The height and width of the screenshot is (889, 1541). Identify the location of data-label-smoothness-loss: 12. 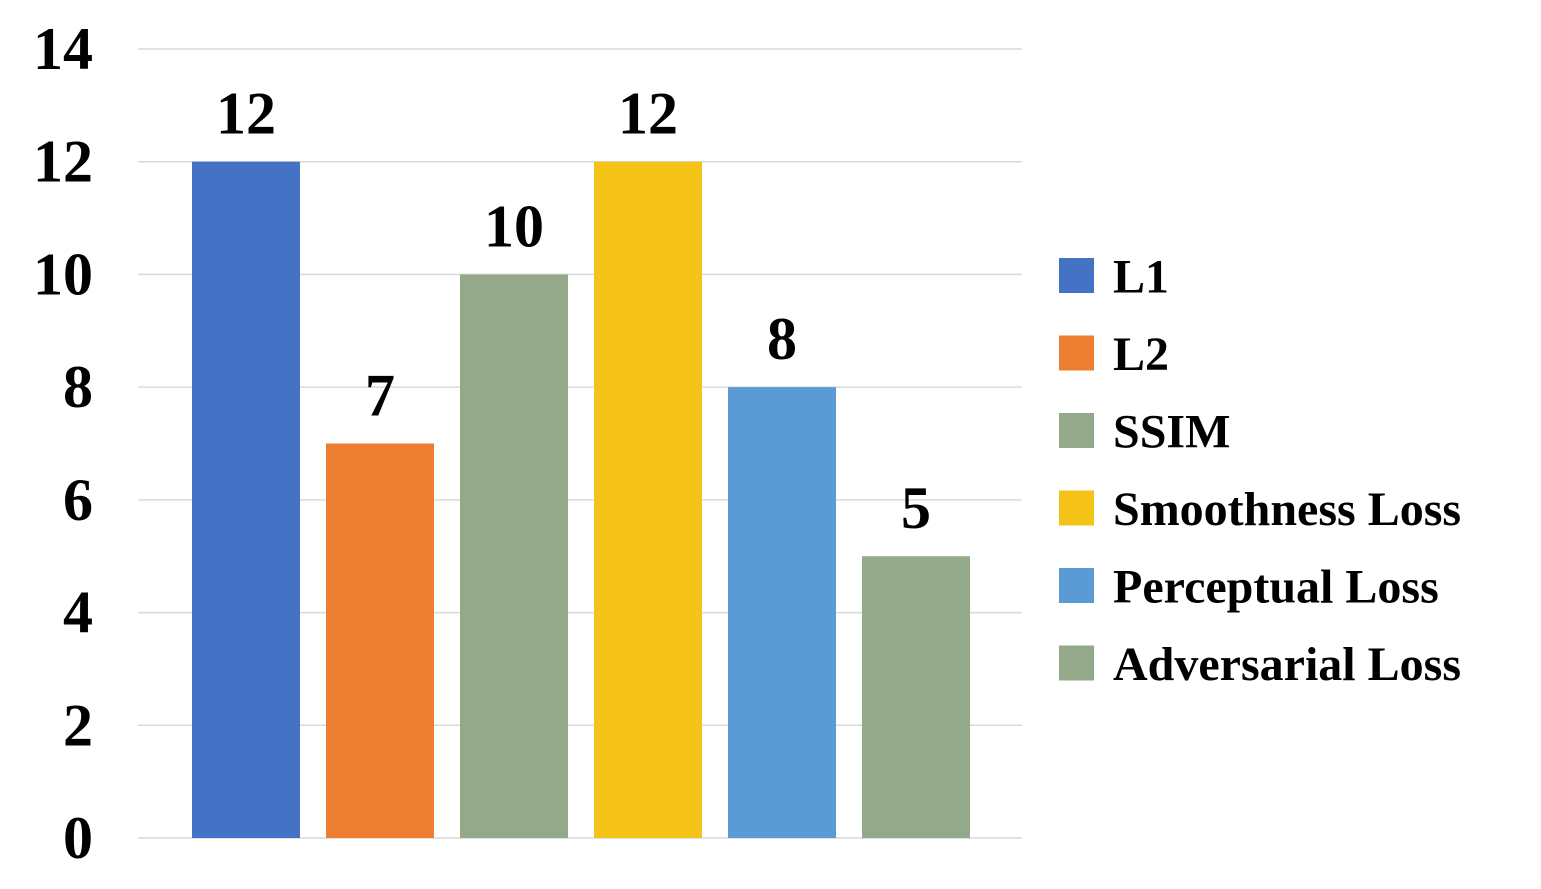
(648, 114).